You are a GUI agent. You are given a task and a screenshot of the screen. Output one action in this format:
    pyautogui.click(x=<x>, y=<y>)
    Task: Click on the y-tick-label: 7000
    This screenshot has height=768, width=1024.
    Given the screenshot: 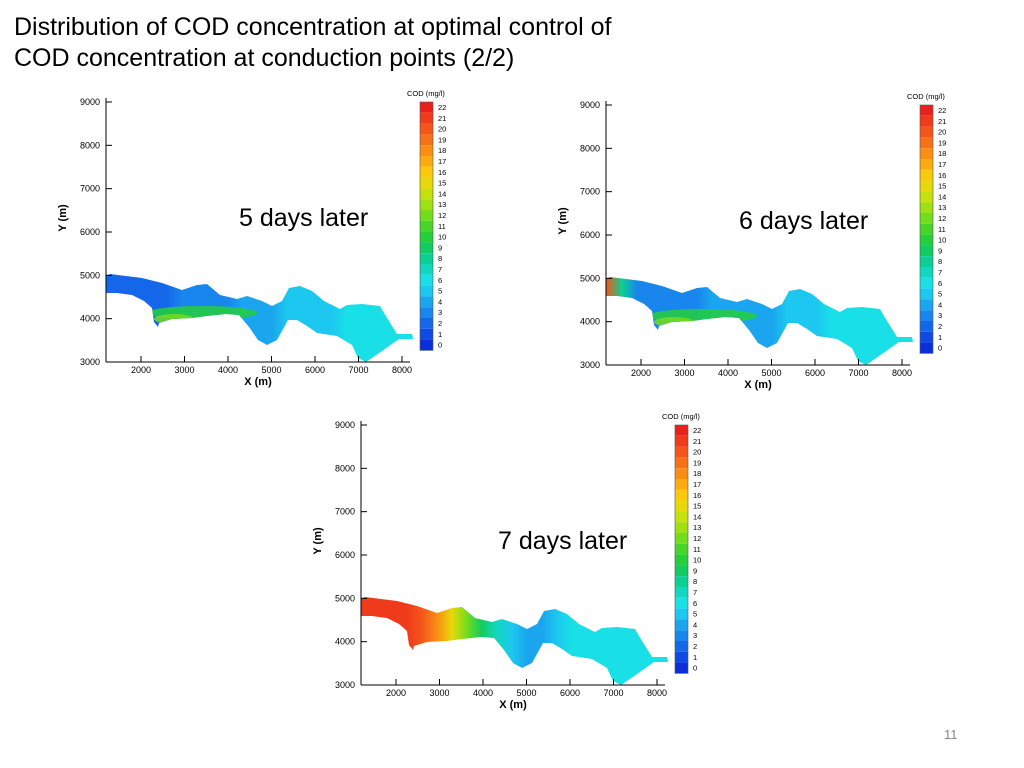 What is the action you would take?
    pyautogui.click(x=90, y=189)
    